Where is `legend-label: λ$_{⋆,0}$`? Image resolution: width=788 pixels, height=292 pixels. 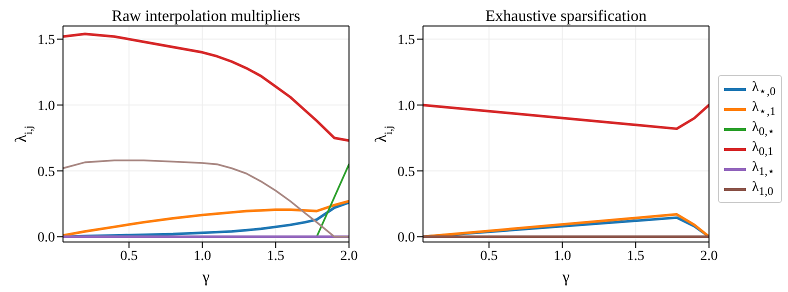 legend-label: λ$_{⋆,0}$ is located at coordinates (764, 89).